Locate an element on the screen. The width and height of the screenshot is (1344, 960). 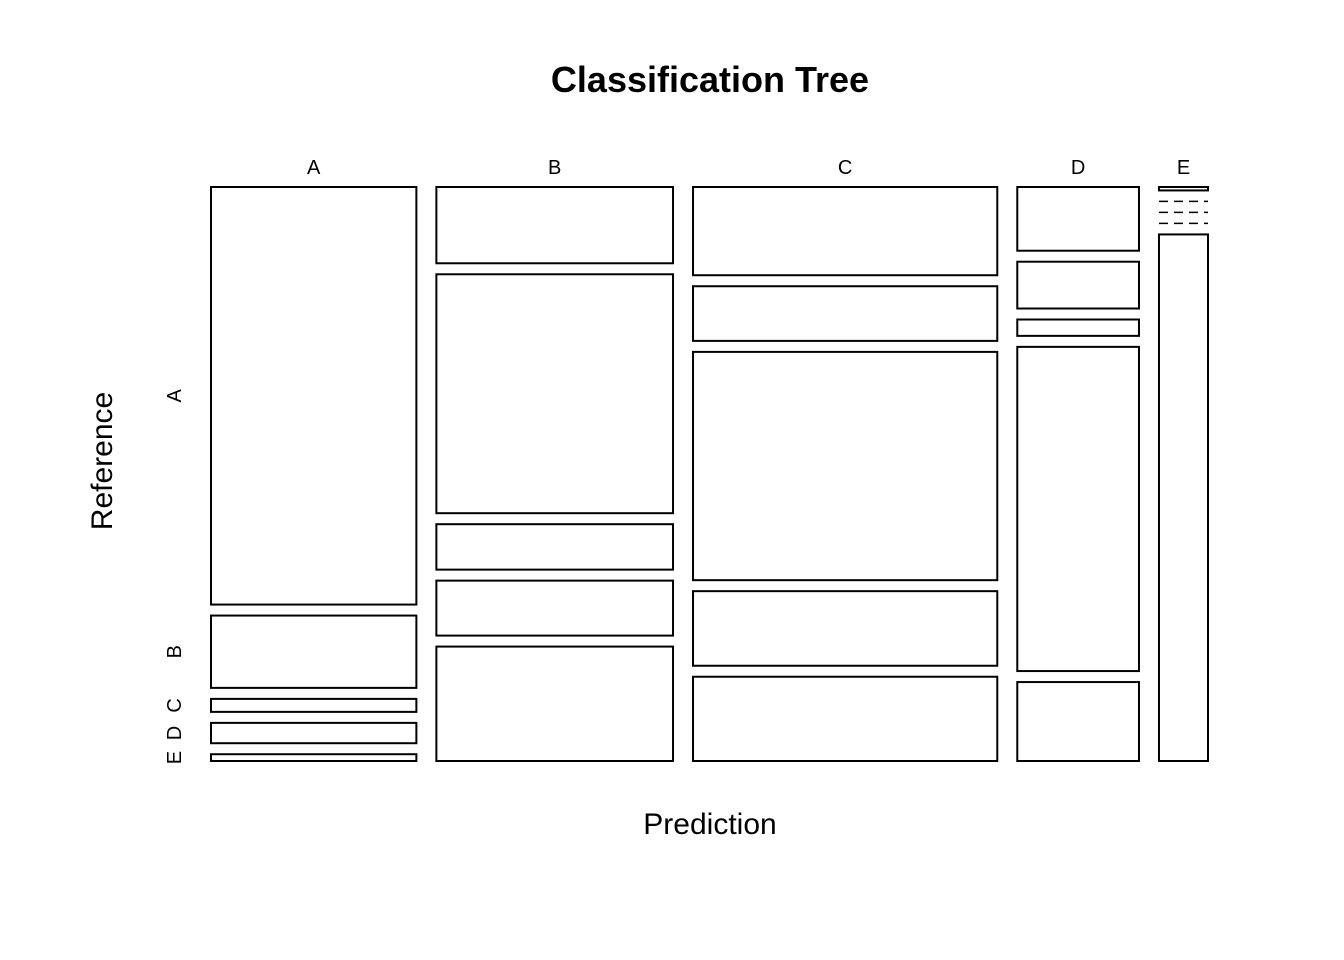
tile-a-b is located at coordinates (314, 651).